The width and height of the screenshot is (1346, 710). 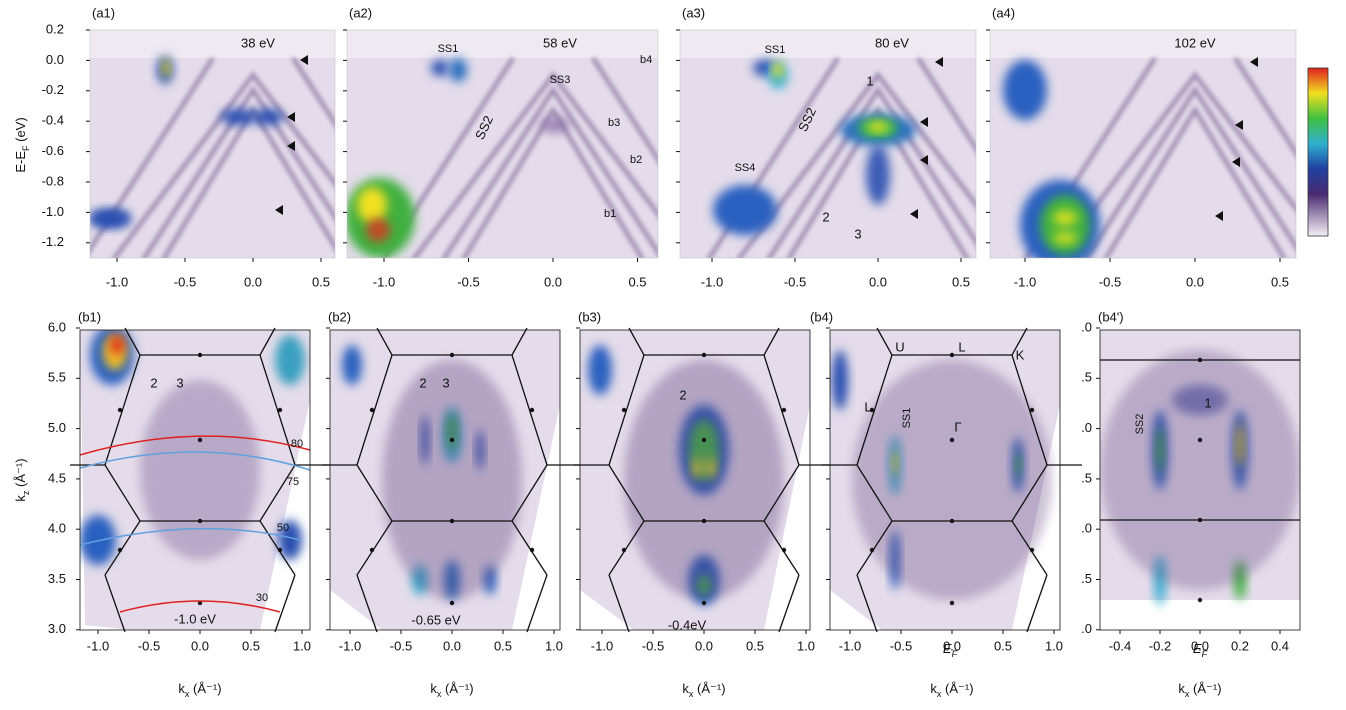 I want to click on annotation: 1, so click(x=1207, y=402).